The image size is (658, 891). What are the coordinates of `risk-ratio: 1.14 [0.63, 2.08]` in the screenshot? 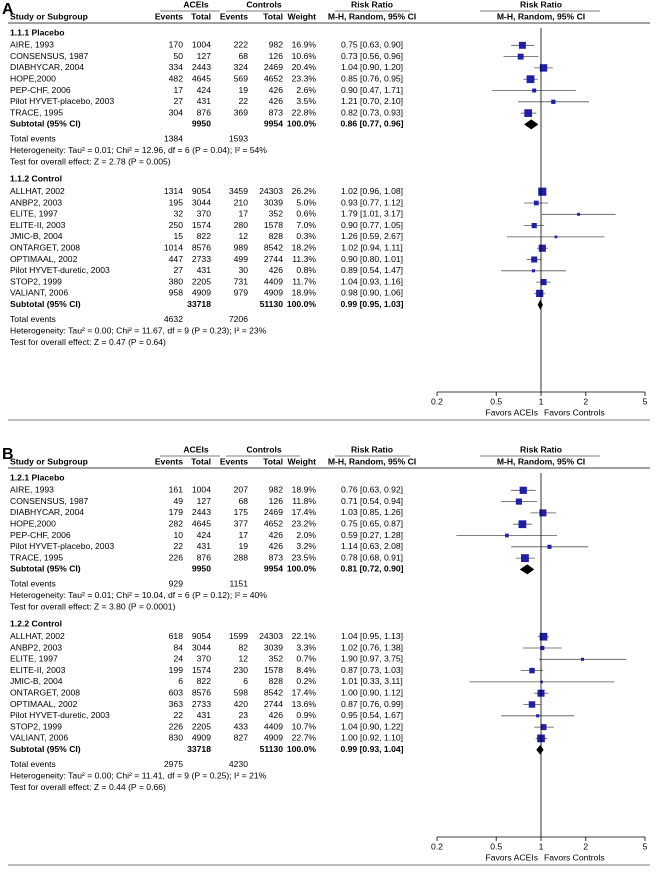 It's located at (372, 546).